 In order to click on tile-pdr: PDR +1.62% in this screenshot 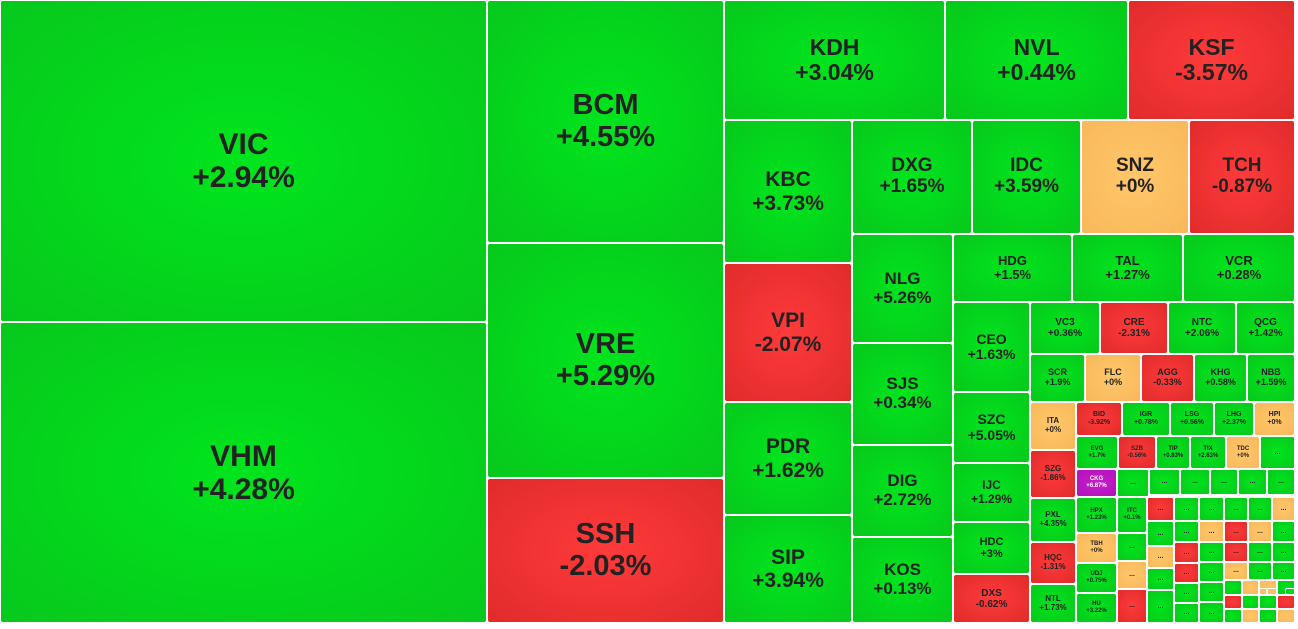, I will do `click(788, 458)`.